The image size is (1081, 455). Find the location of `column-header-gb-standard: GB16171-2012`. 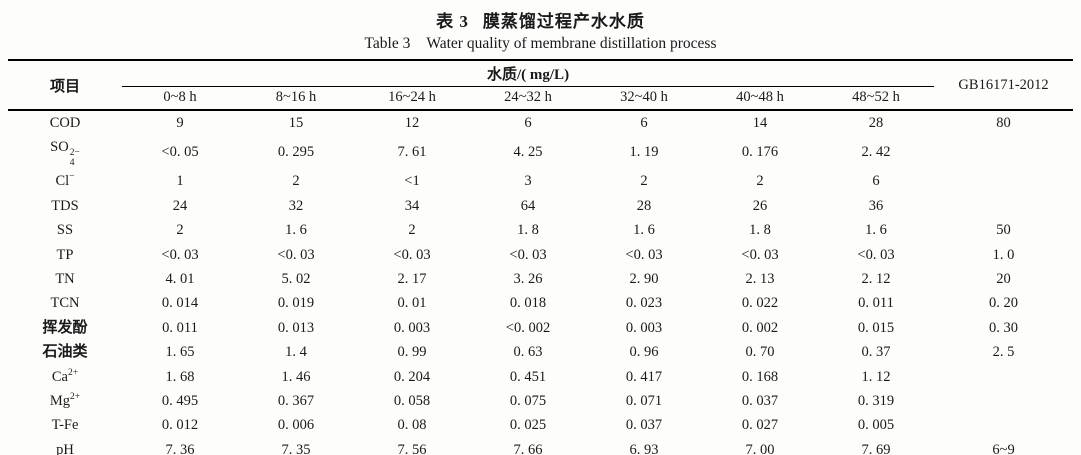

column-header-gb-standard: GB16171-2012 is located at coordinates (1003, 84).